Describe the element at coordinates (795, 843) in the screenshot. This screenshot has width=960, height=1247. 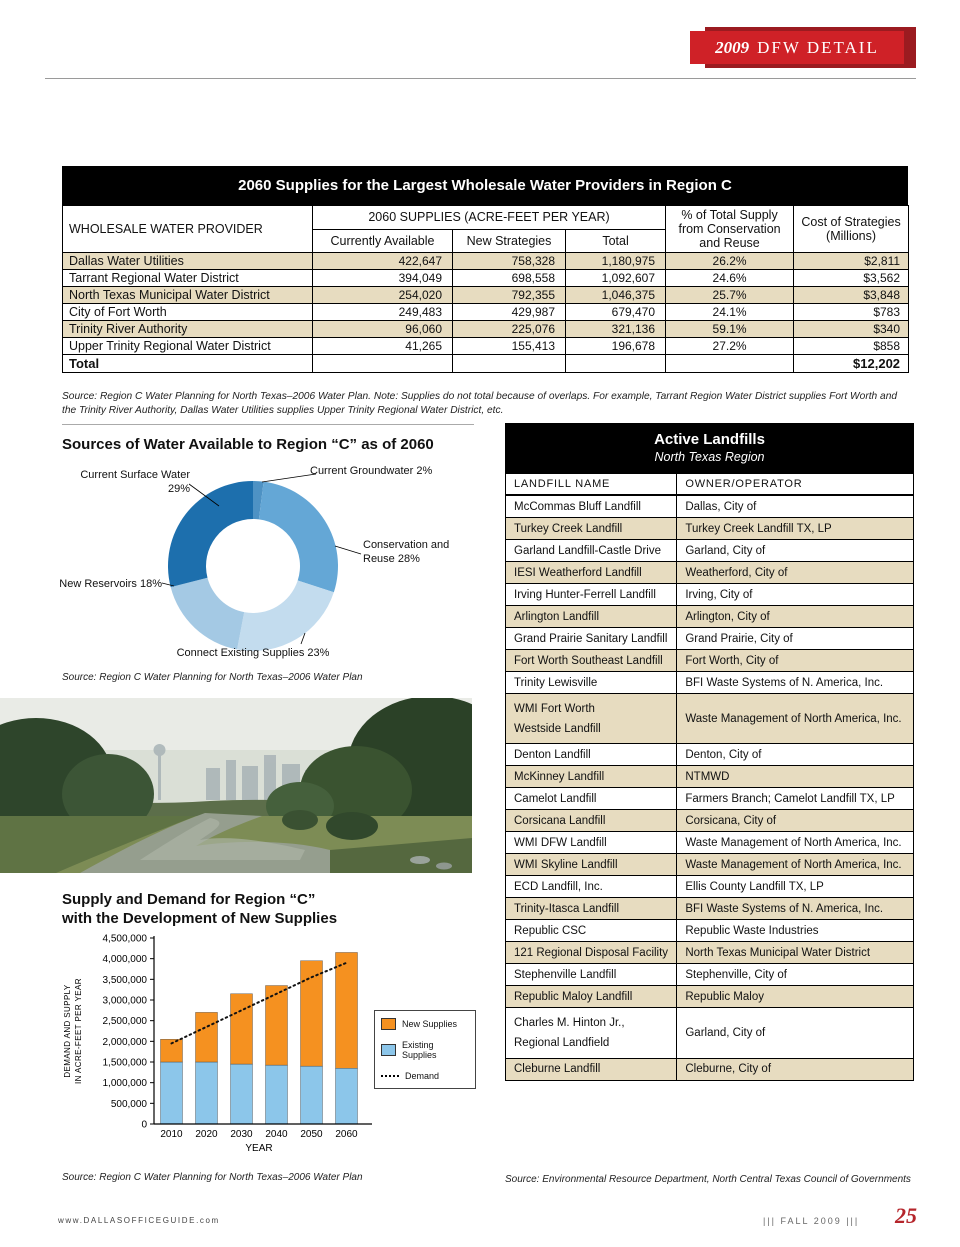
I see `landfill-owner-cell: Waste Management of North America, Inc.` at that location.